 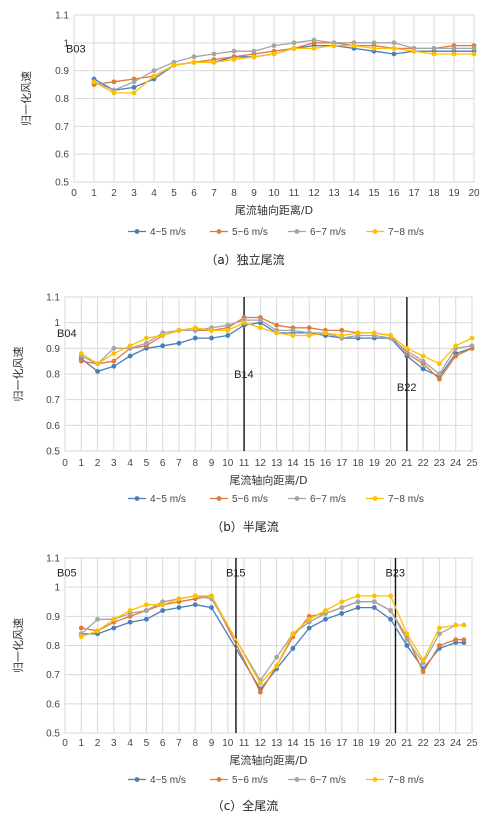 What do you see at coordinates (406, 780) in the screenshot?
I see `legend-label: 7~8 m/s` at bounding box center [406, 780].